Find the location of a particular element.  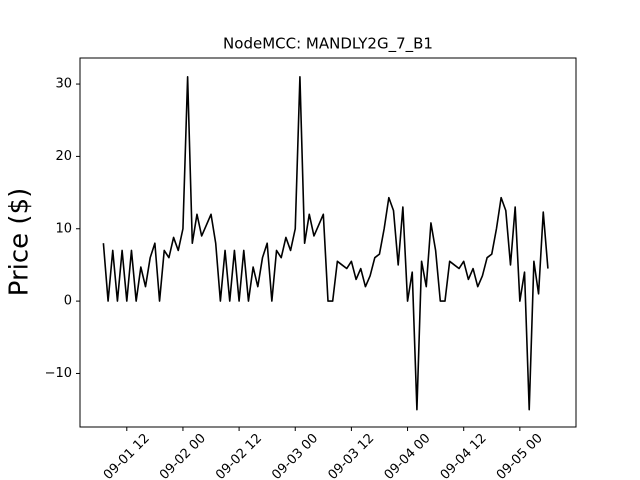

y-axis-label: Price ($) is located at coordinates (20, 242).